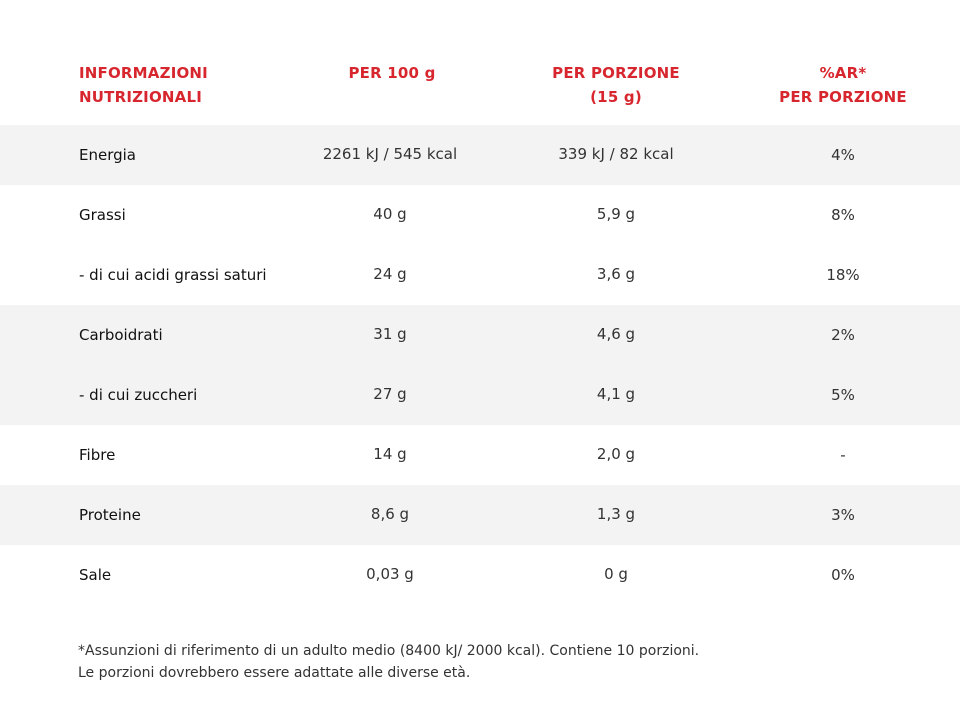  What do you see at coordinates (843, 85) in the screenshot?
I see `header-ar-per-portion: %AR* PER PORZIONE` at bounding box center [843, 85].